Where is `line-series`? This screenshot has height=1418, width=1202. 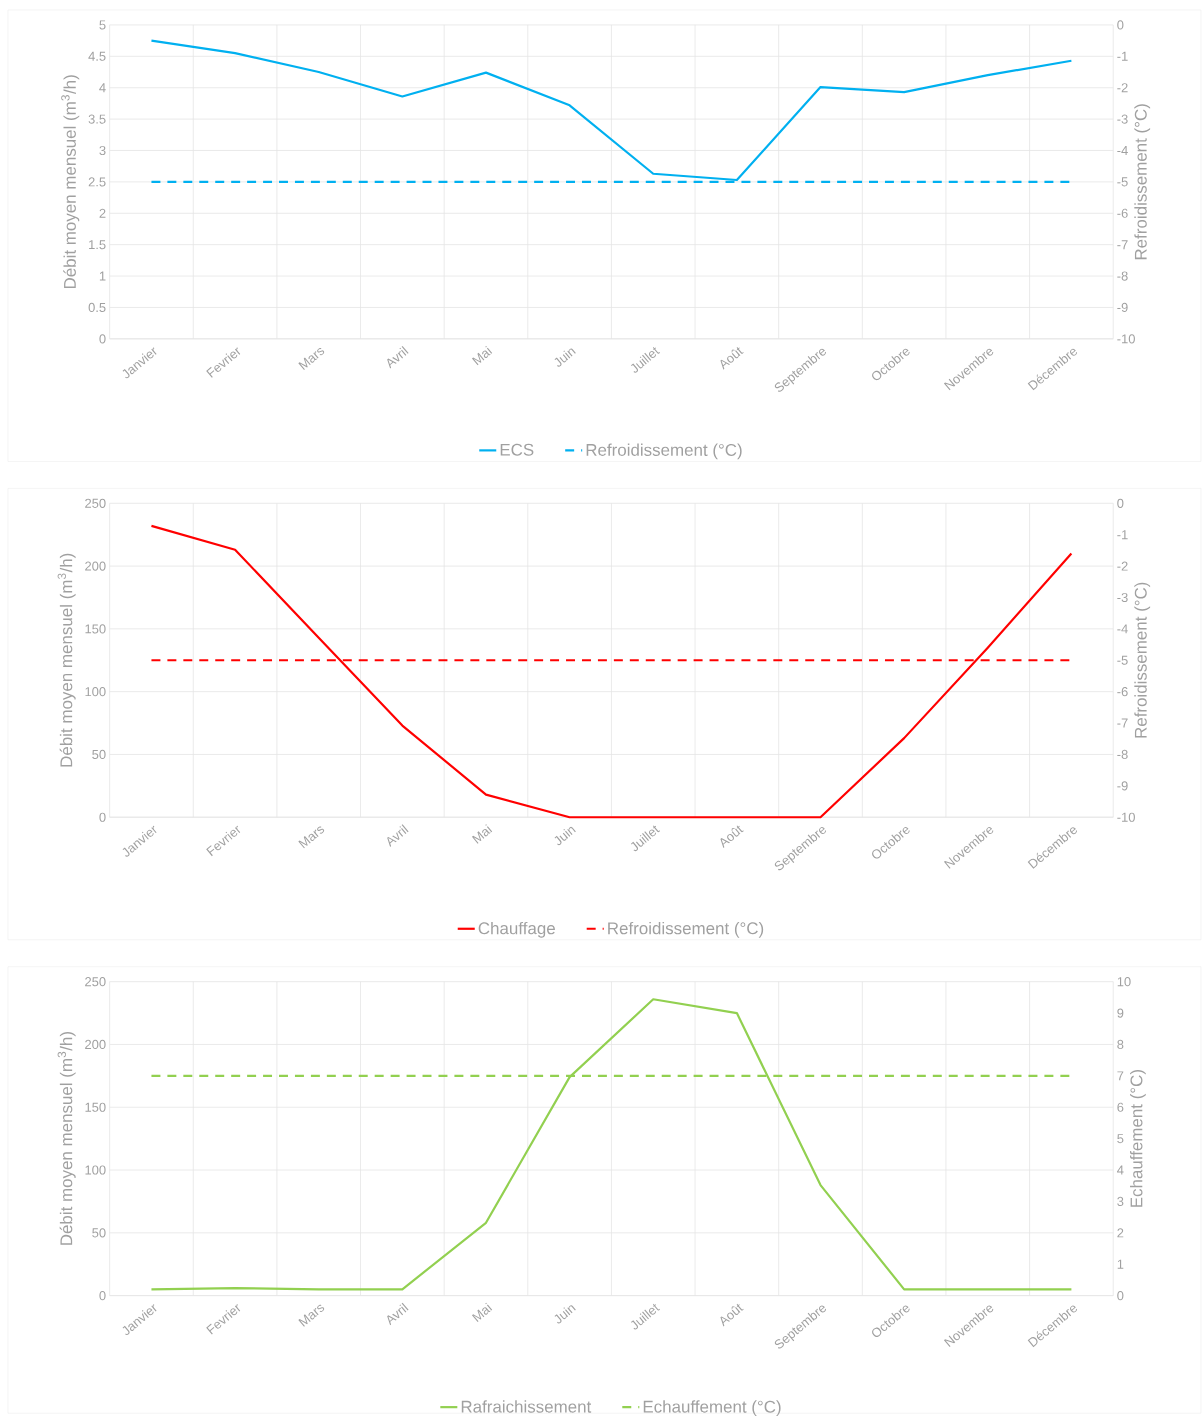 line-series is located at coordinates (611, 110).